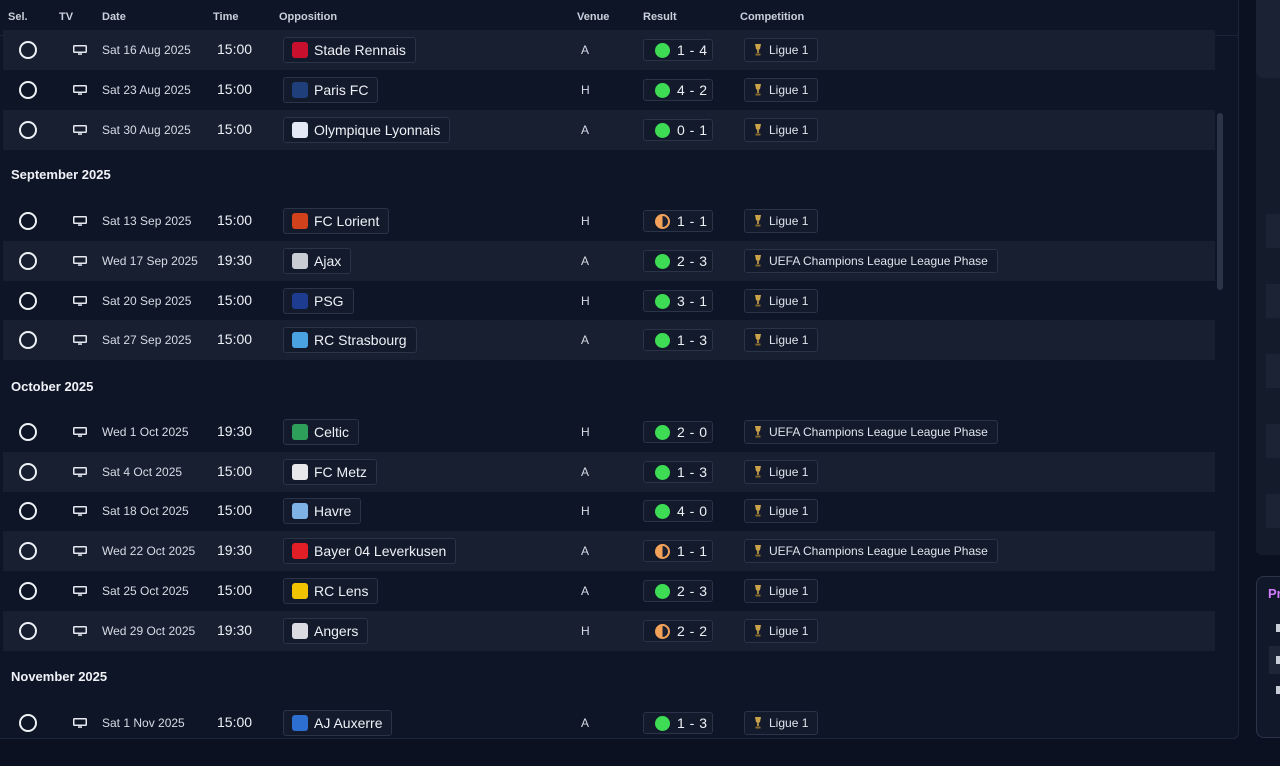  Describe the element at coordinates (349, 50) in the screenshot. I see `opposition-chip: Stade Rennais` at that location.